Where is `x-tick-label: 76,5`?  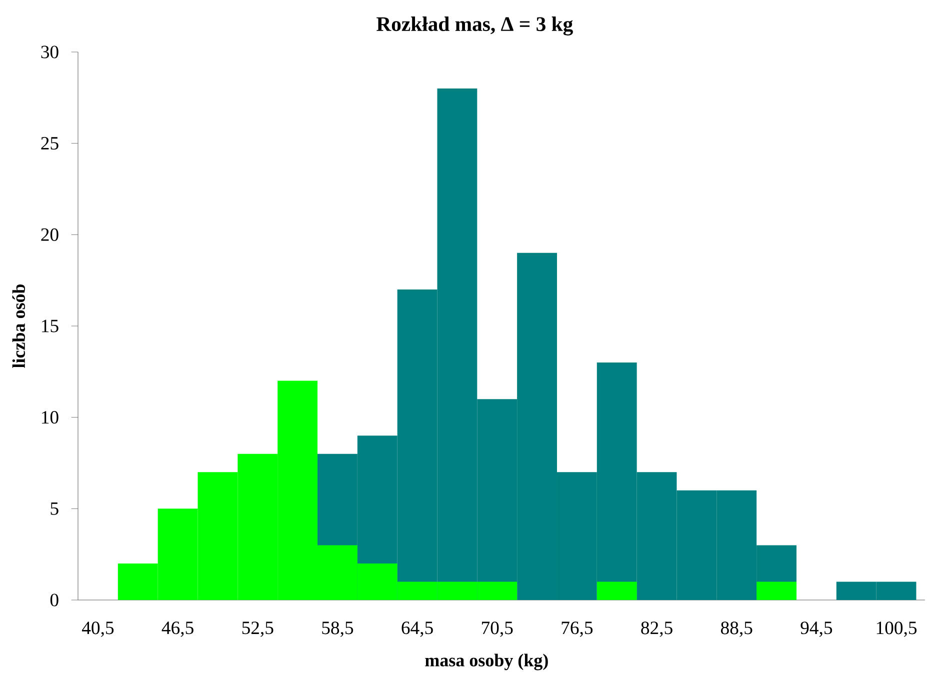 x-tick-label: 76,5 is located at coordinates (577, 629).